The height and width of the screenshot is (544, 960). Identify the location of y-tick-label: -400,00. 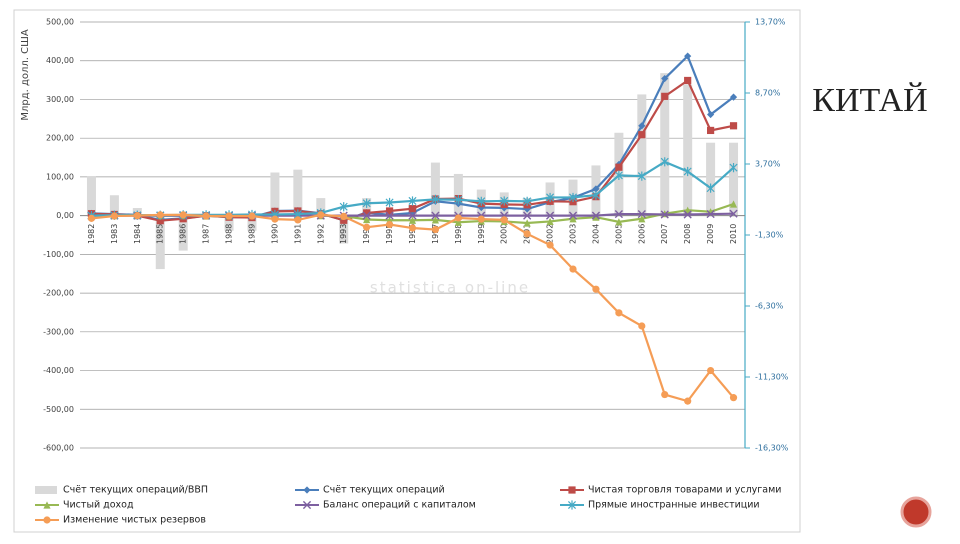
(58, 370).